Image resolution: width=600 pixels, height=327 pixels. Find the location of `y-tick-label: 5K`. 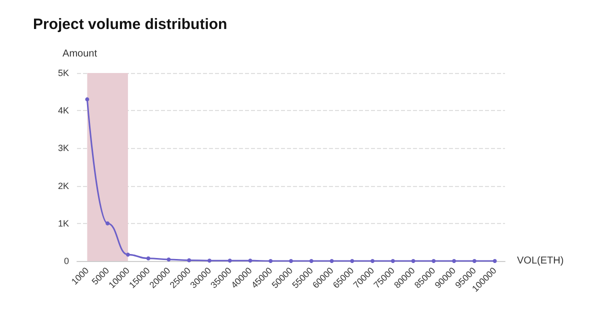

y-tick-label: 5K is located at coordinates (63, 73).